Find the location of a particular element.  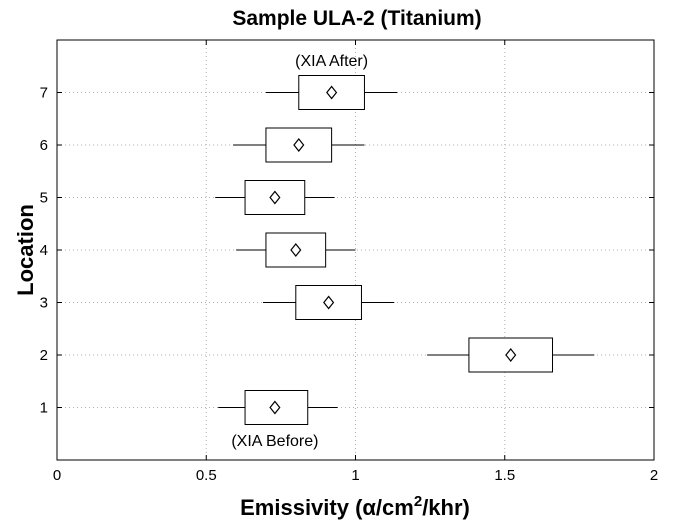

y-axis-label: Location is located at coordinates (25, 250).